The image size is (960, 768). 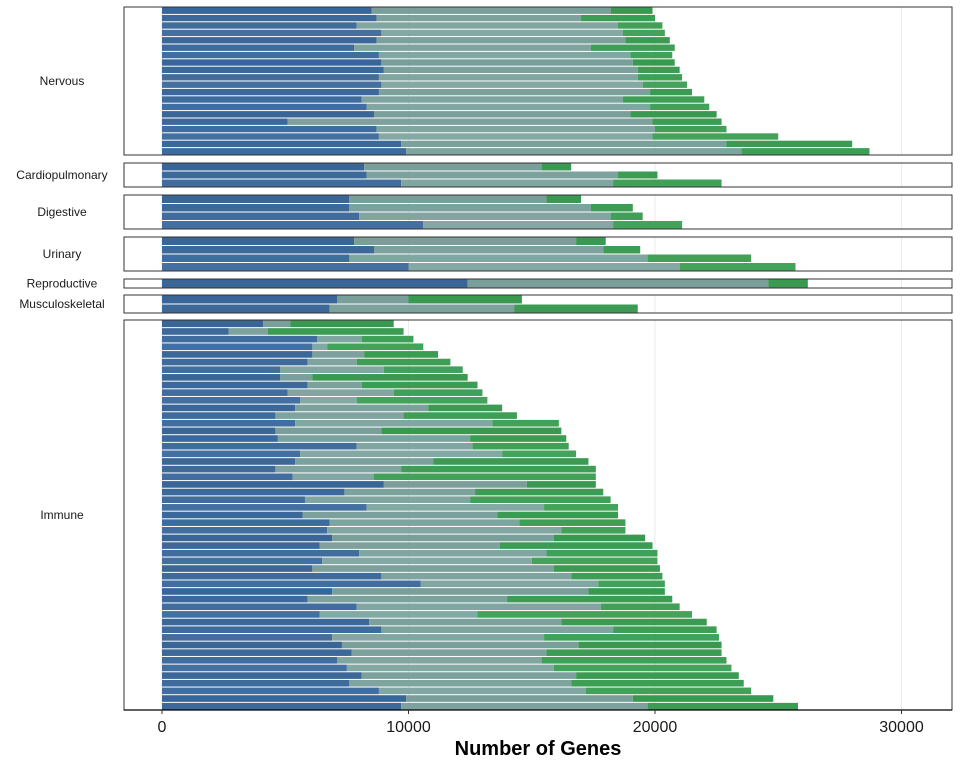 What do you see at coordinates (901, 727) in the screenshot?
I see `x-tick-label: 30000` at bounding box center [901, 727].